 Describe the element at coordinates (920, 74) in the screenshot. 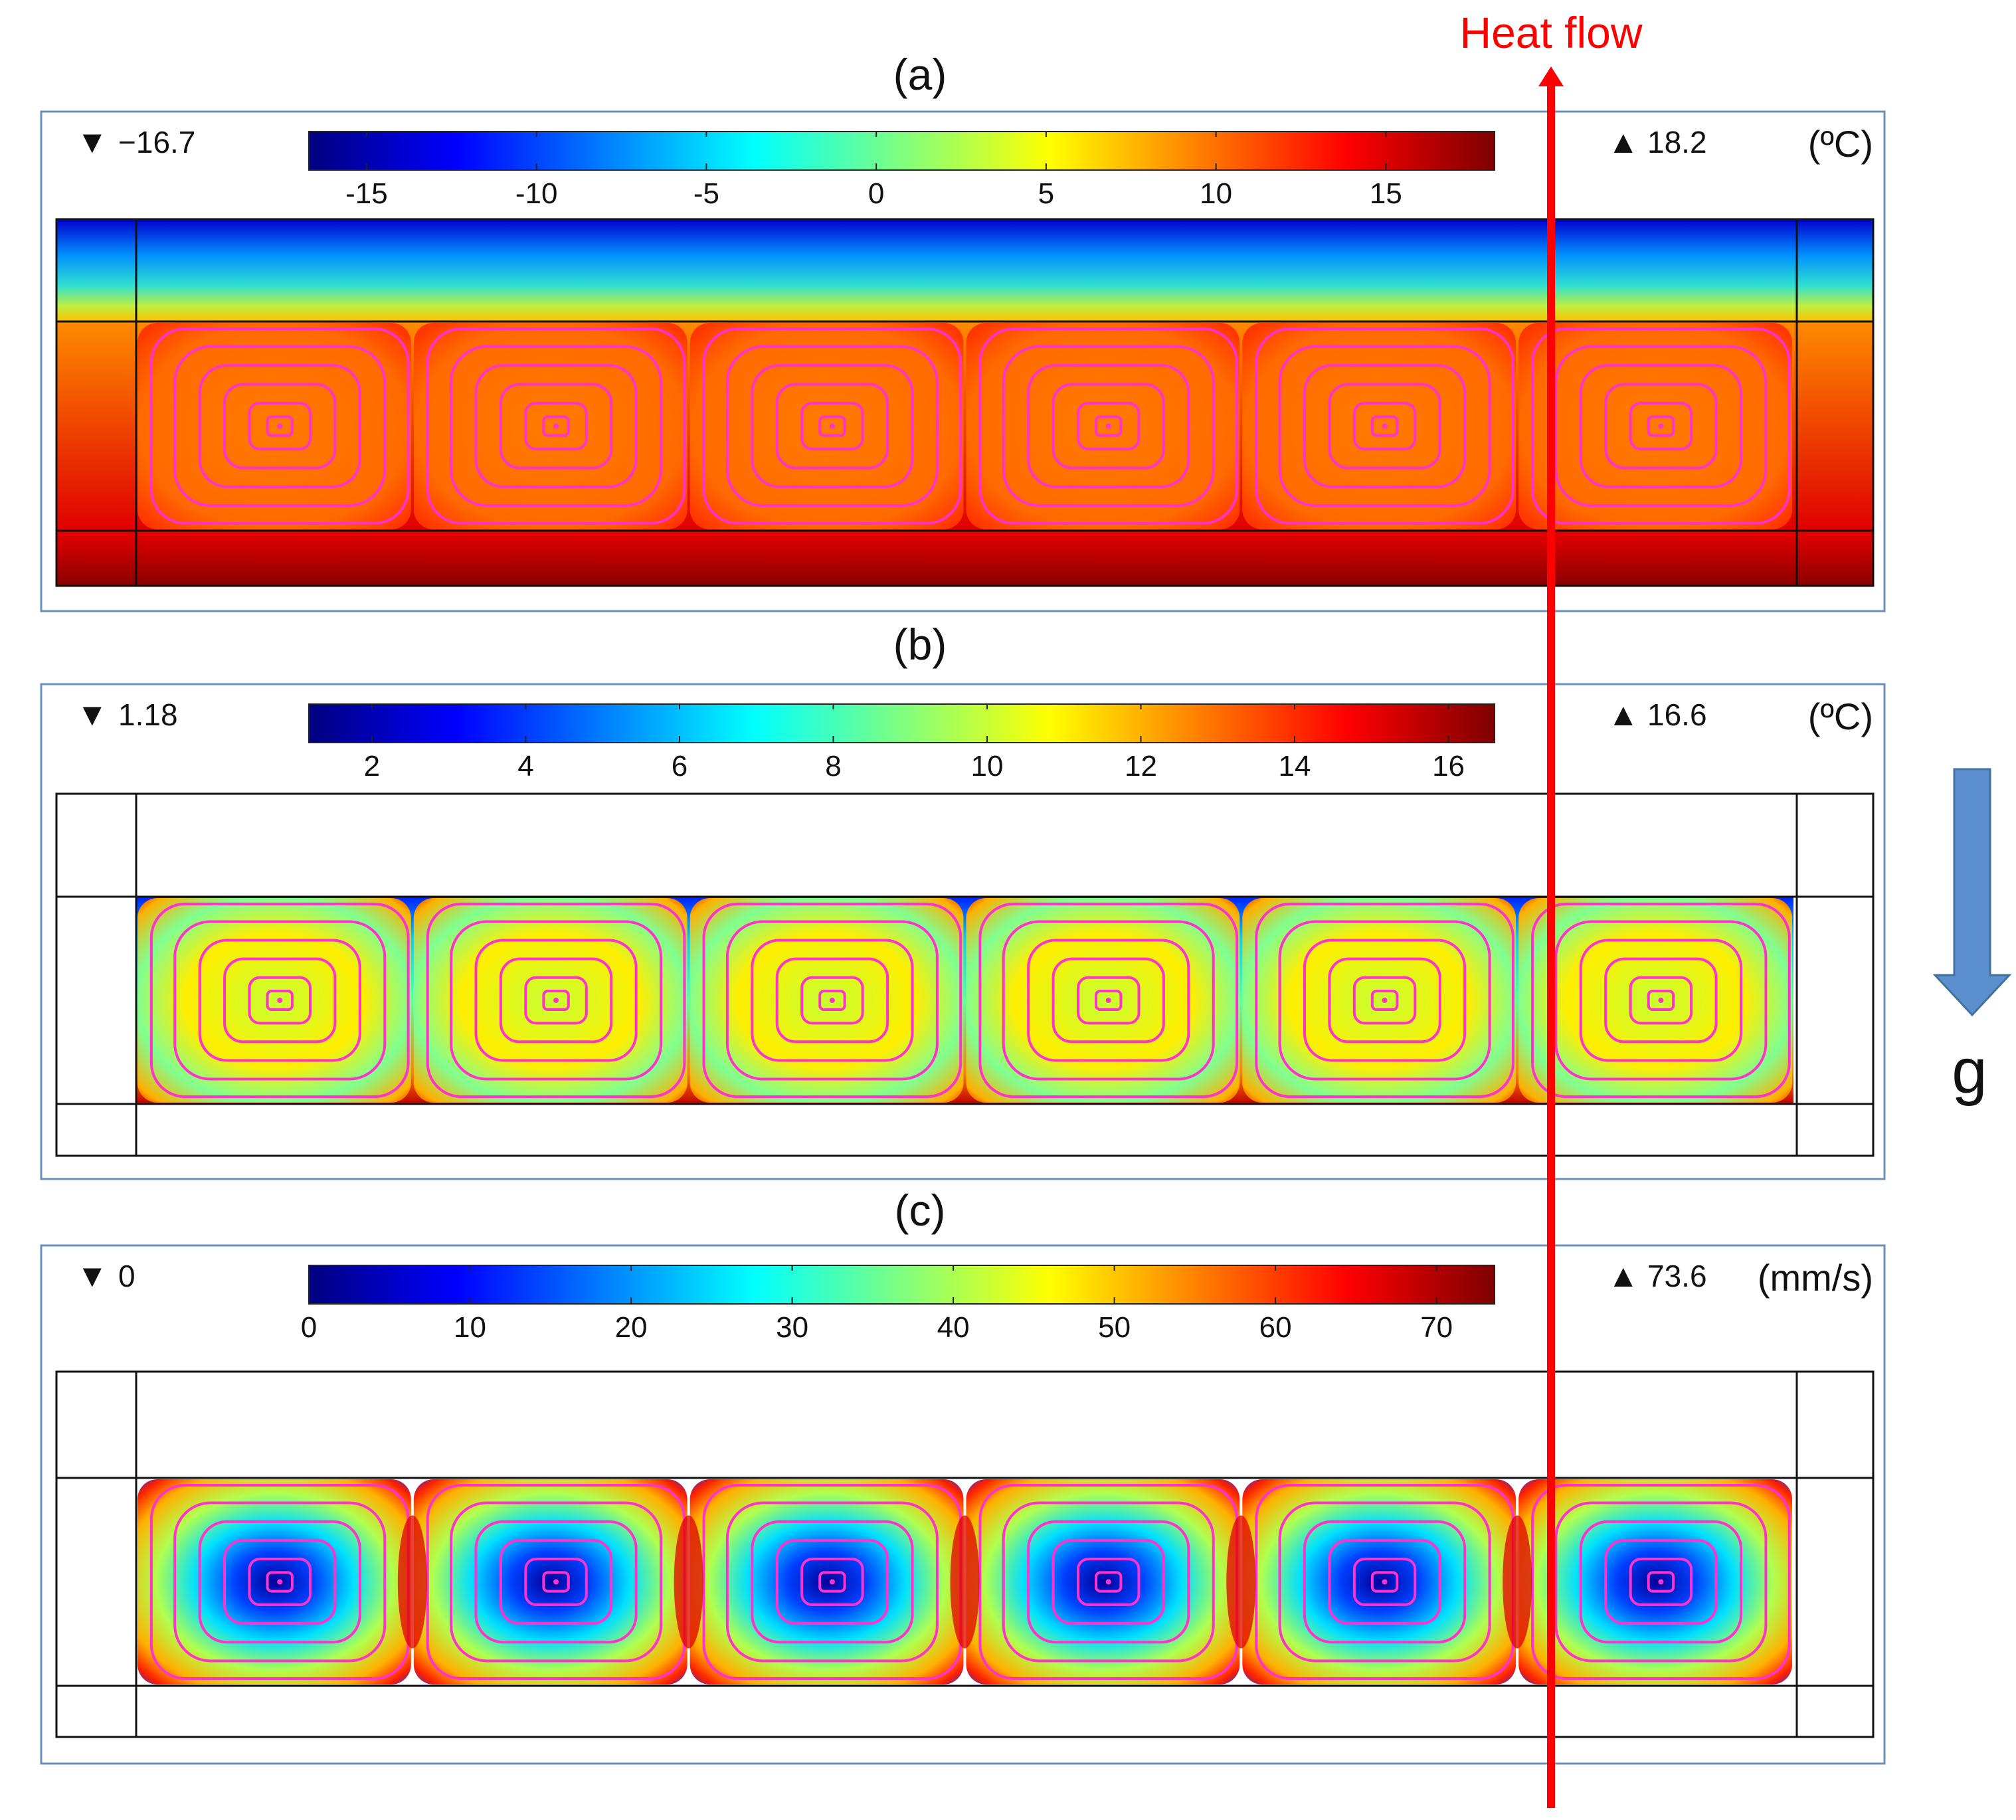

I see `panel-label: (a)` at that location.